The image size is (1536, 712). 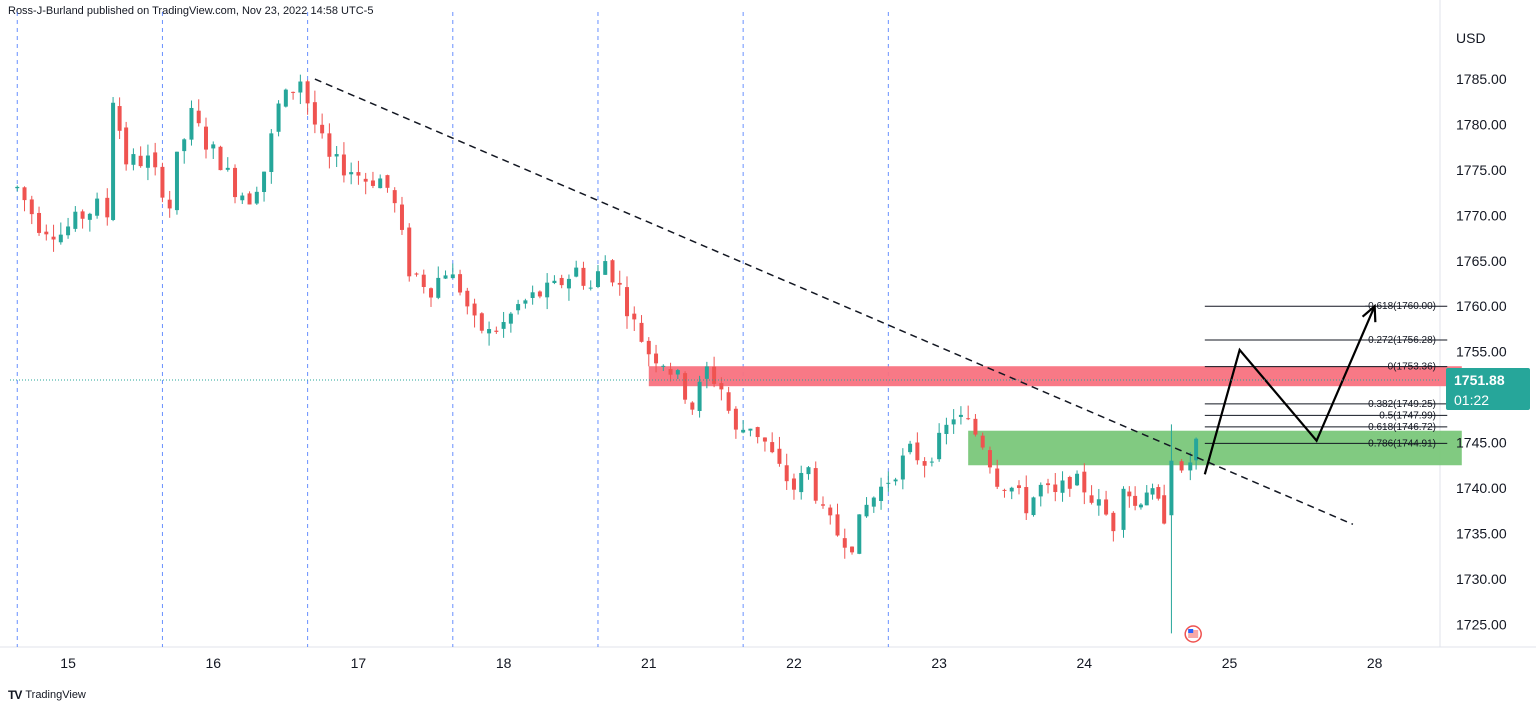 I want to click on price-tick-label: 1785.00, so click(x=1481, y=79).